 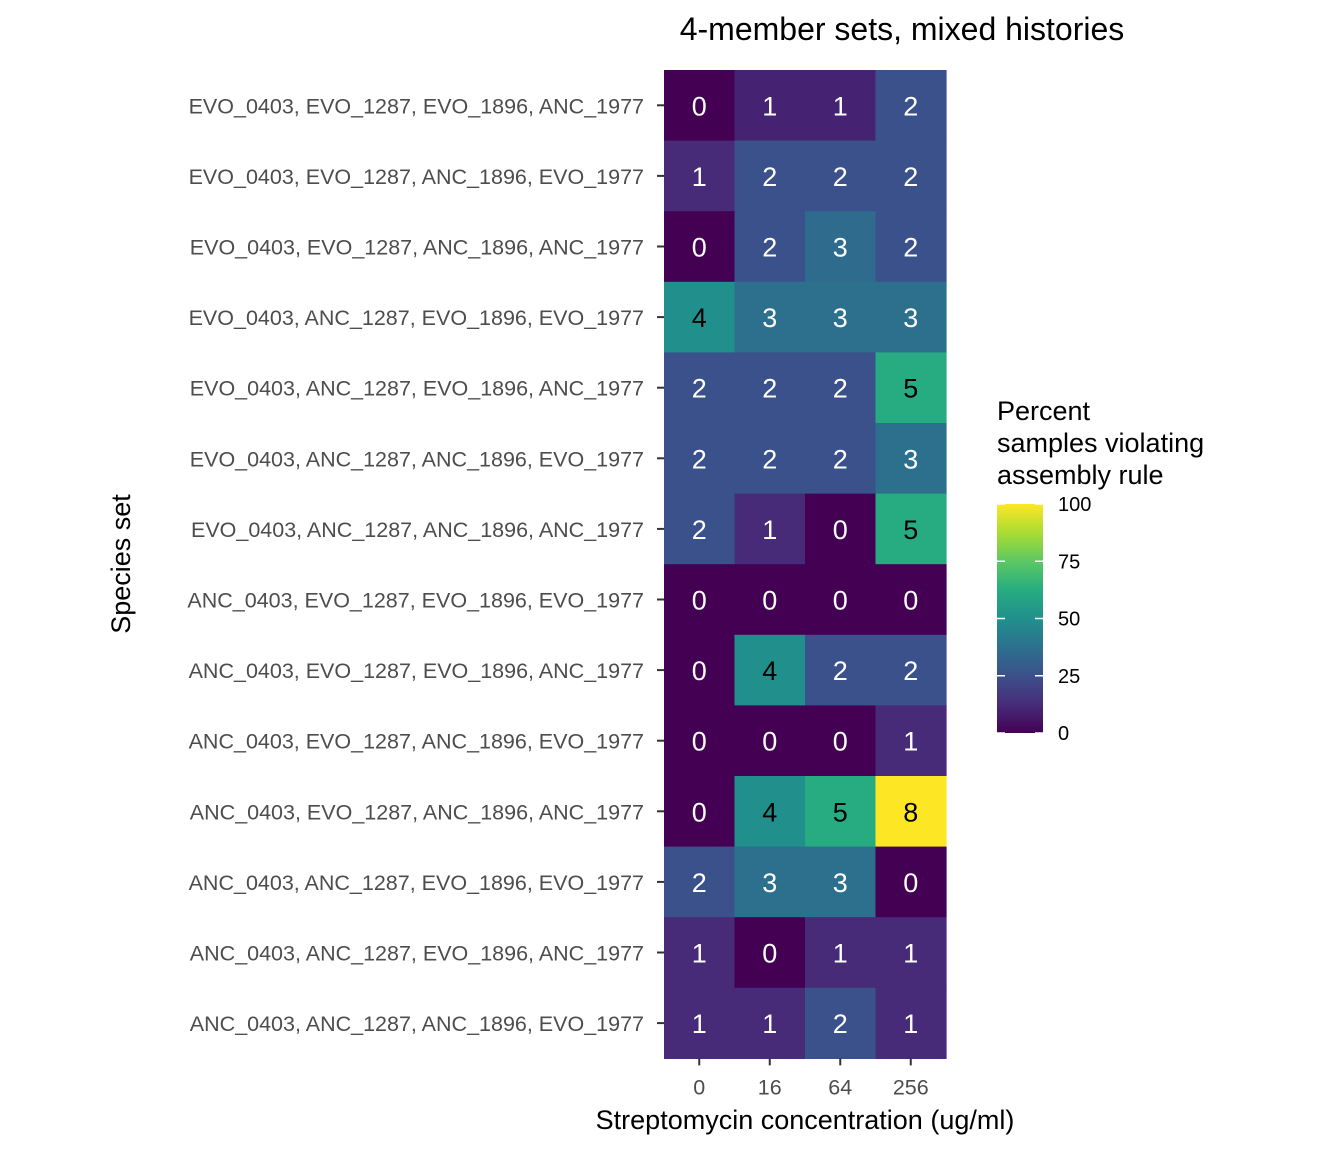 I want to click on legend-tick-label: 0, so click(x=1063, y=734).